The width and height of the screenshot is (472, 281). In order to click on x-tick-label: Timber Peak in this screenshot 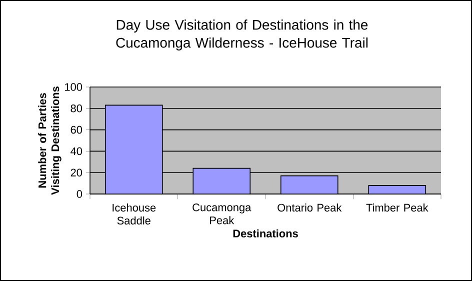, I will do `click(397, 208)`.